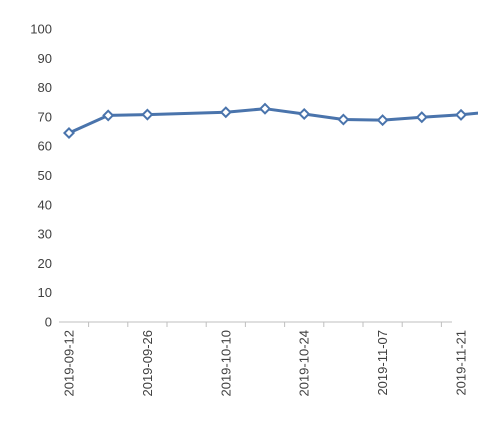  I want to click on x-tick-label: 2019-09-12, so click(69, 363).